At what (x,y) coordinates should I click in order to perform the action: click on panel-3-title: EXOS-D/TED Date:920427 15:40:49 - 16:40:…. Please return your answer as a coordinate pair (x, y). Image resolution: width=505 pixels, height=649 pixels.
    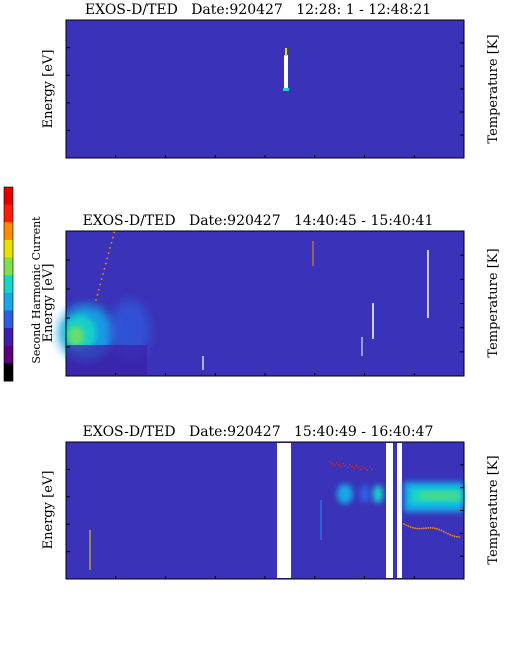
    Looking at the image, I should click on (258, 432).